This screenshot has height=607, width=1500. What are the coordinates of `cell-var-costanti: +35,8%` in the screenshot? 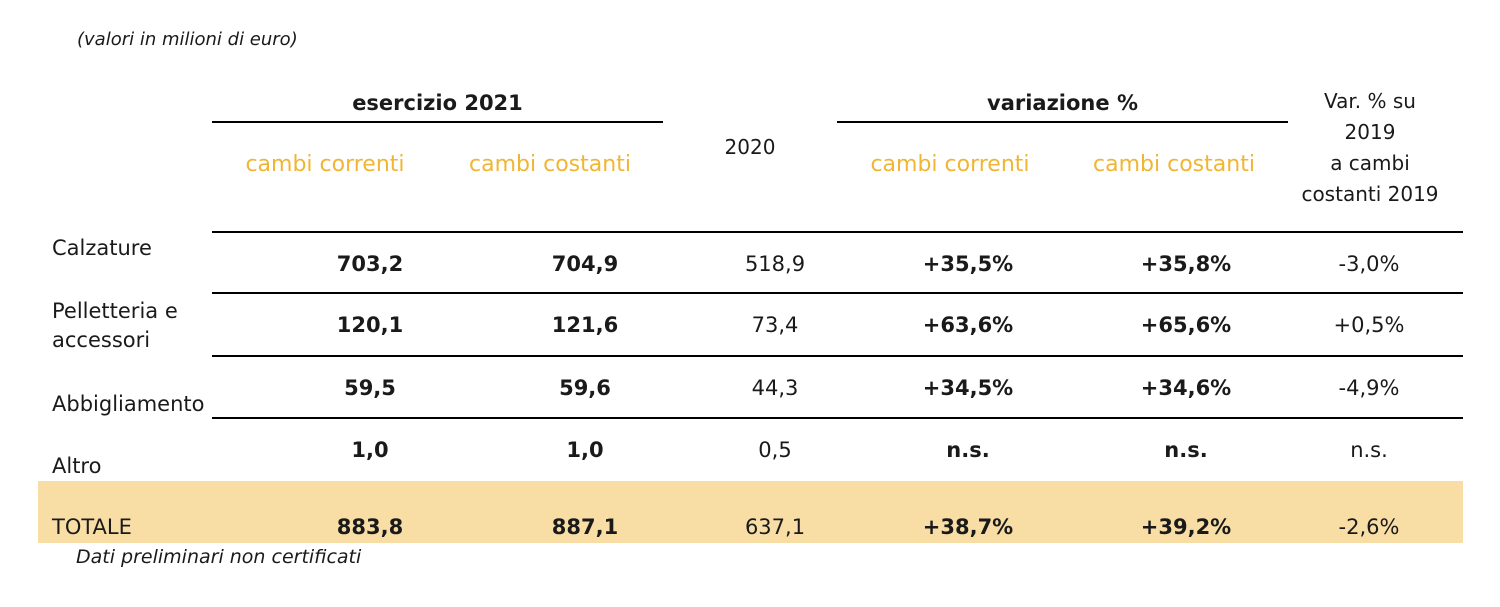 It's located at (1186, 264).